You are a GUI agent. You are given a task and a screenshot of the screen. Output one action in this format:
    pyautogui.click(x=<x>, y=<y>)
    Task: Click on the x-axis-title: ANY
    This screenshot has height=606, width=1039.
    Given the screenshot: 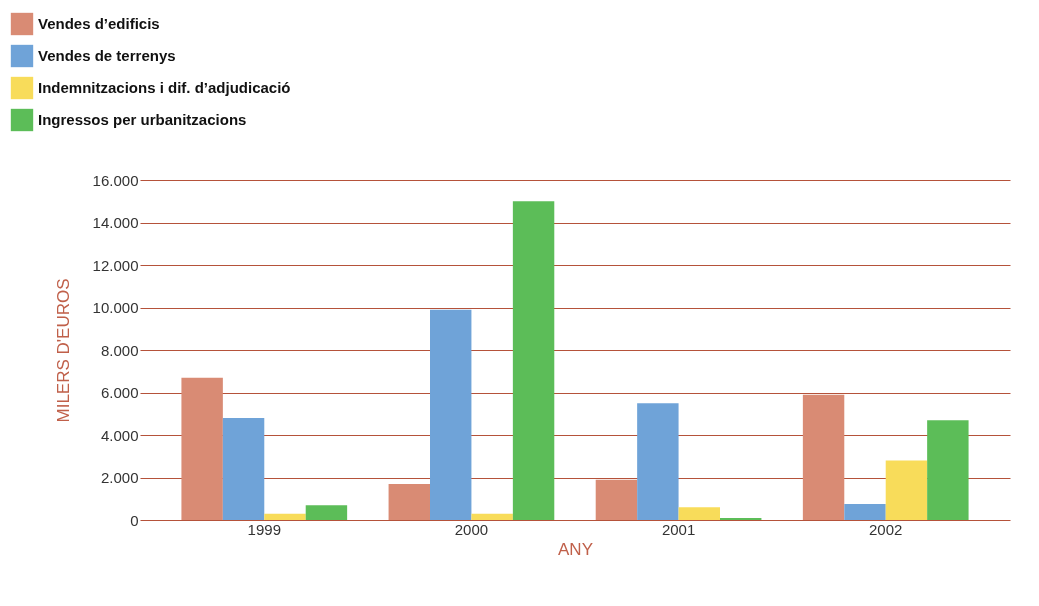 What is the action you would take?
    pyautogui.click(x=575, y=549)
    